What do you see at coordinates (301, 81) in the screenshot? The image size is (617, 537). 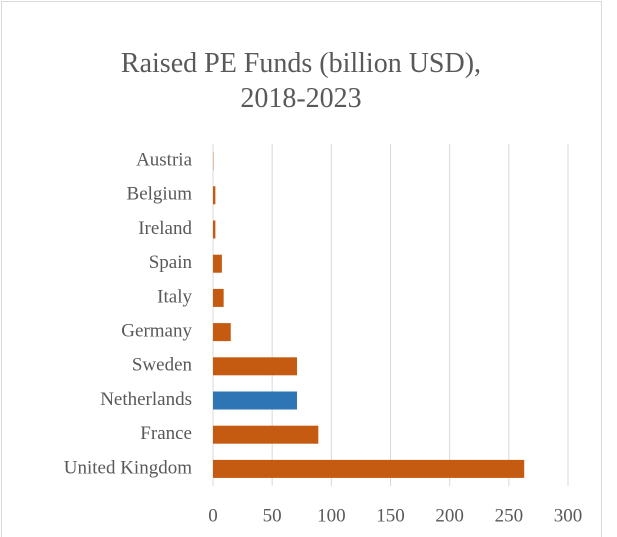 I see `chart-title: Raised PE Funds (billion USD), 2018-2023` at bounding box center [301, 81].